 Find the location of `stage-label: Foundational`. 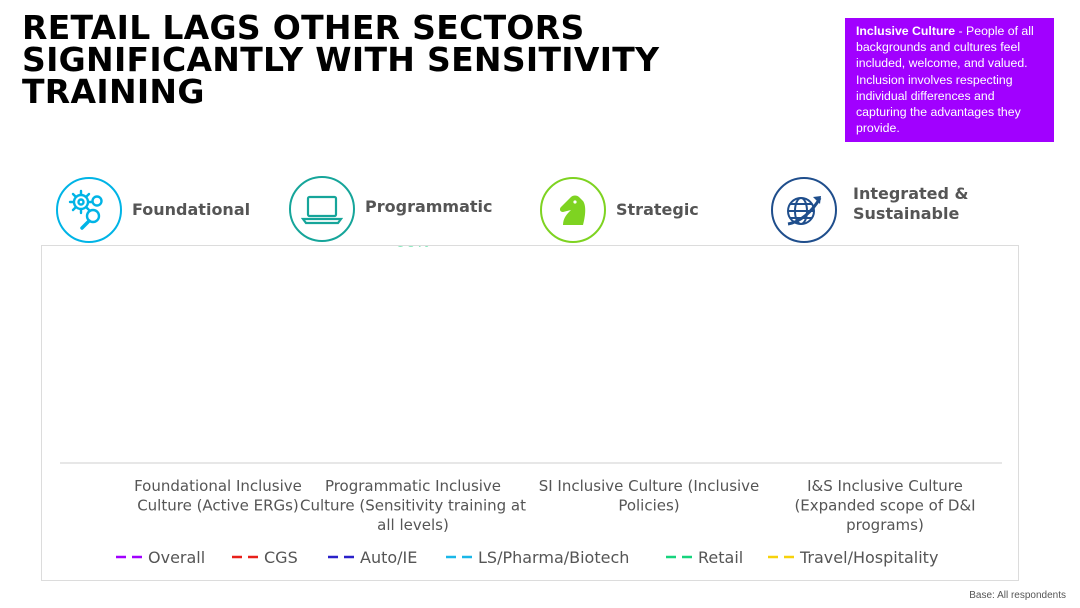

stage-label: Foundational is located at coordinates (191, 209).